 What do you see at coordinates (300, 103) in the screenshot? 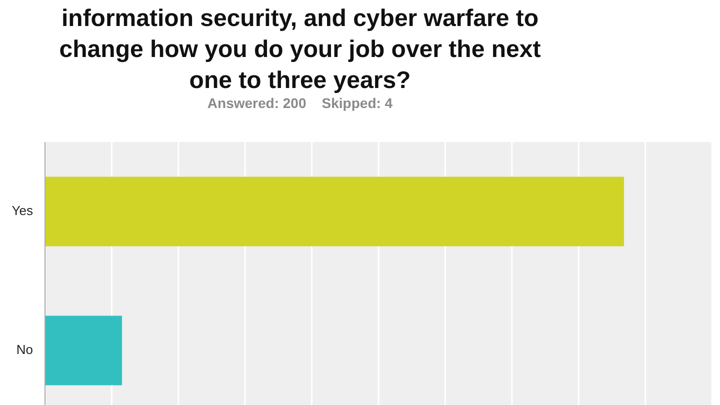
I see `chart-subtitle: Answered: 200 Skipped: 4` at bounding box center [300, 103].